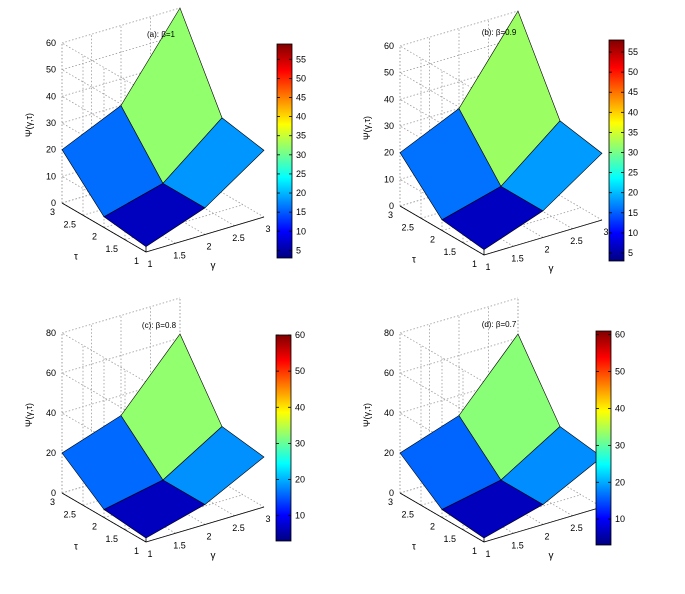  Describe the element at coordinates (633, 52) in the screenshot. I see `colorbar-tick-label: 55` at that location.